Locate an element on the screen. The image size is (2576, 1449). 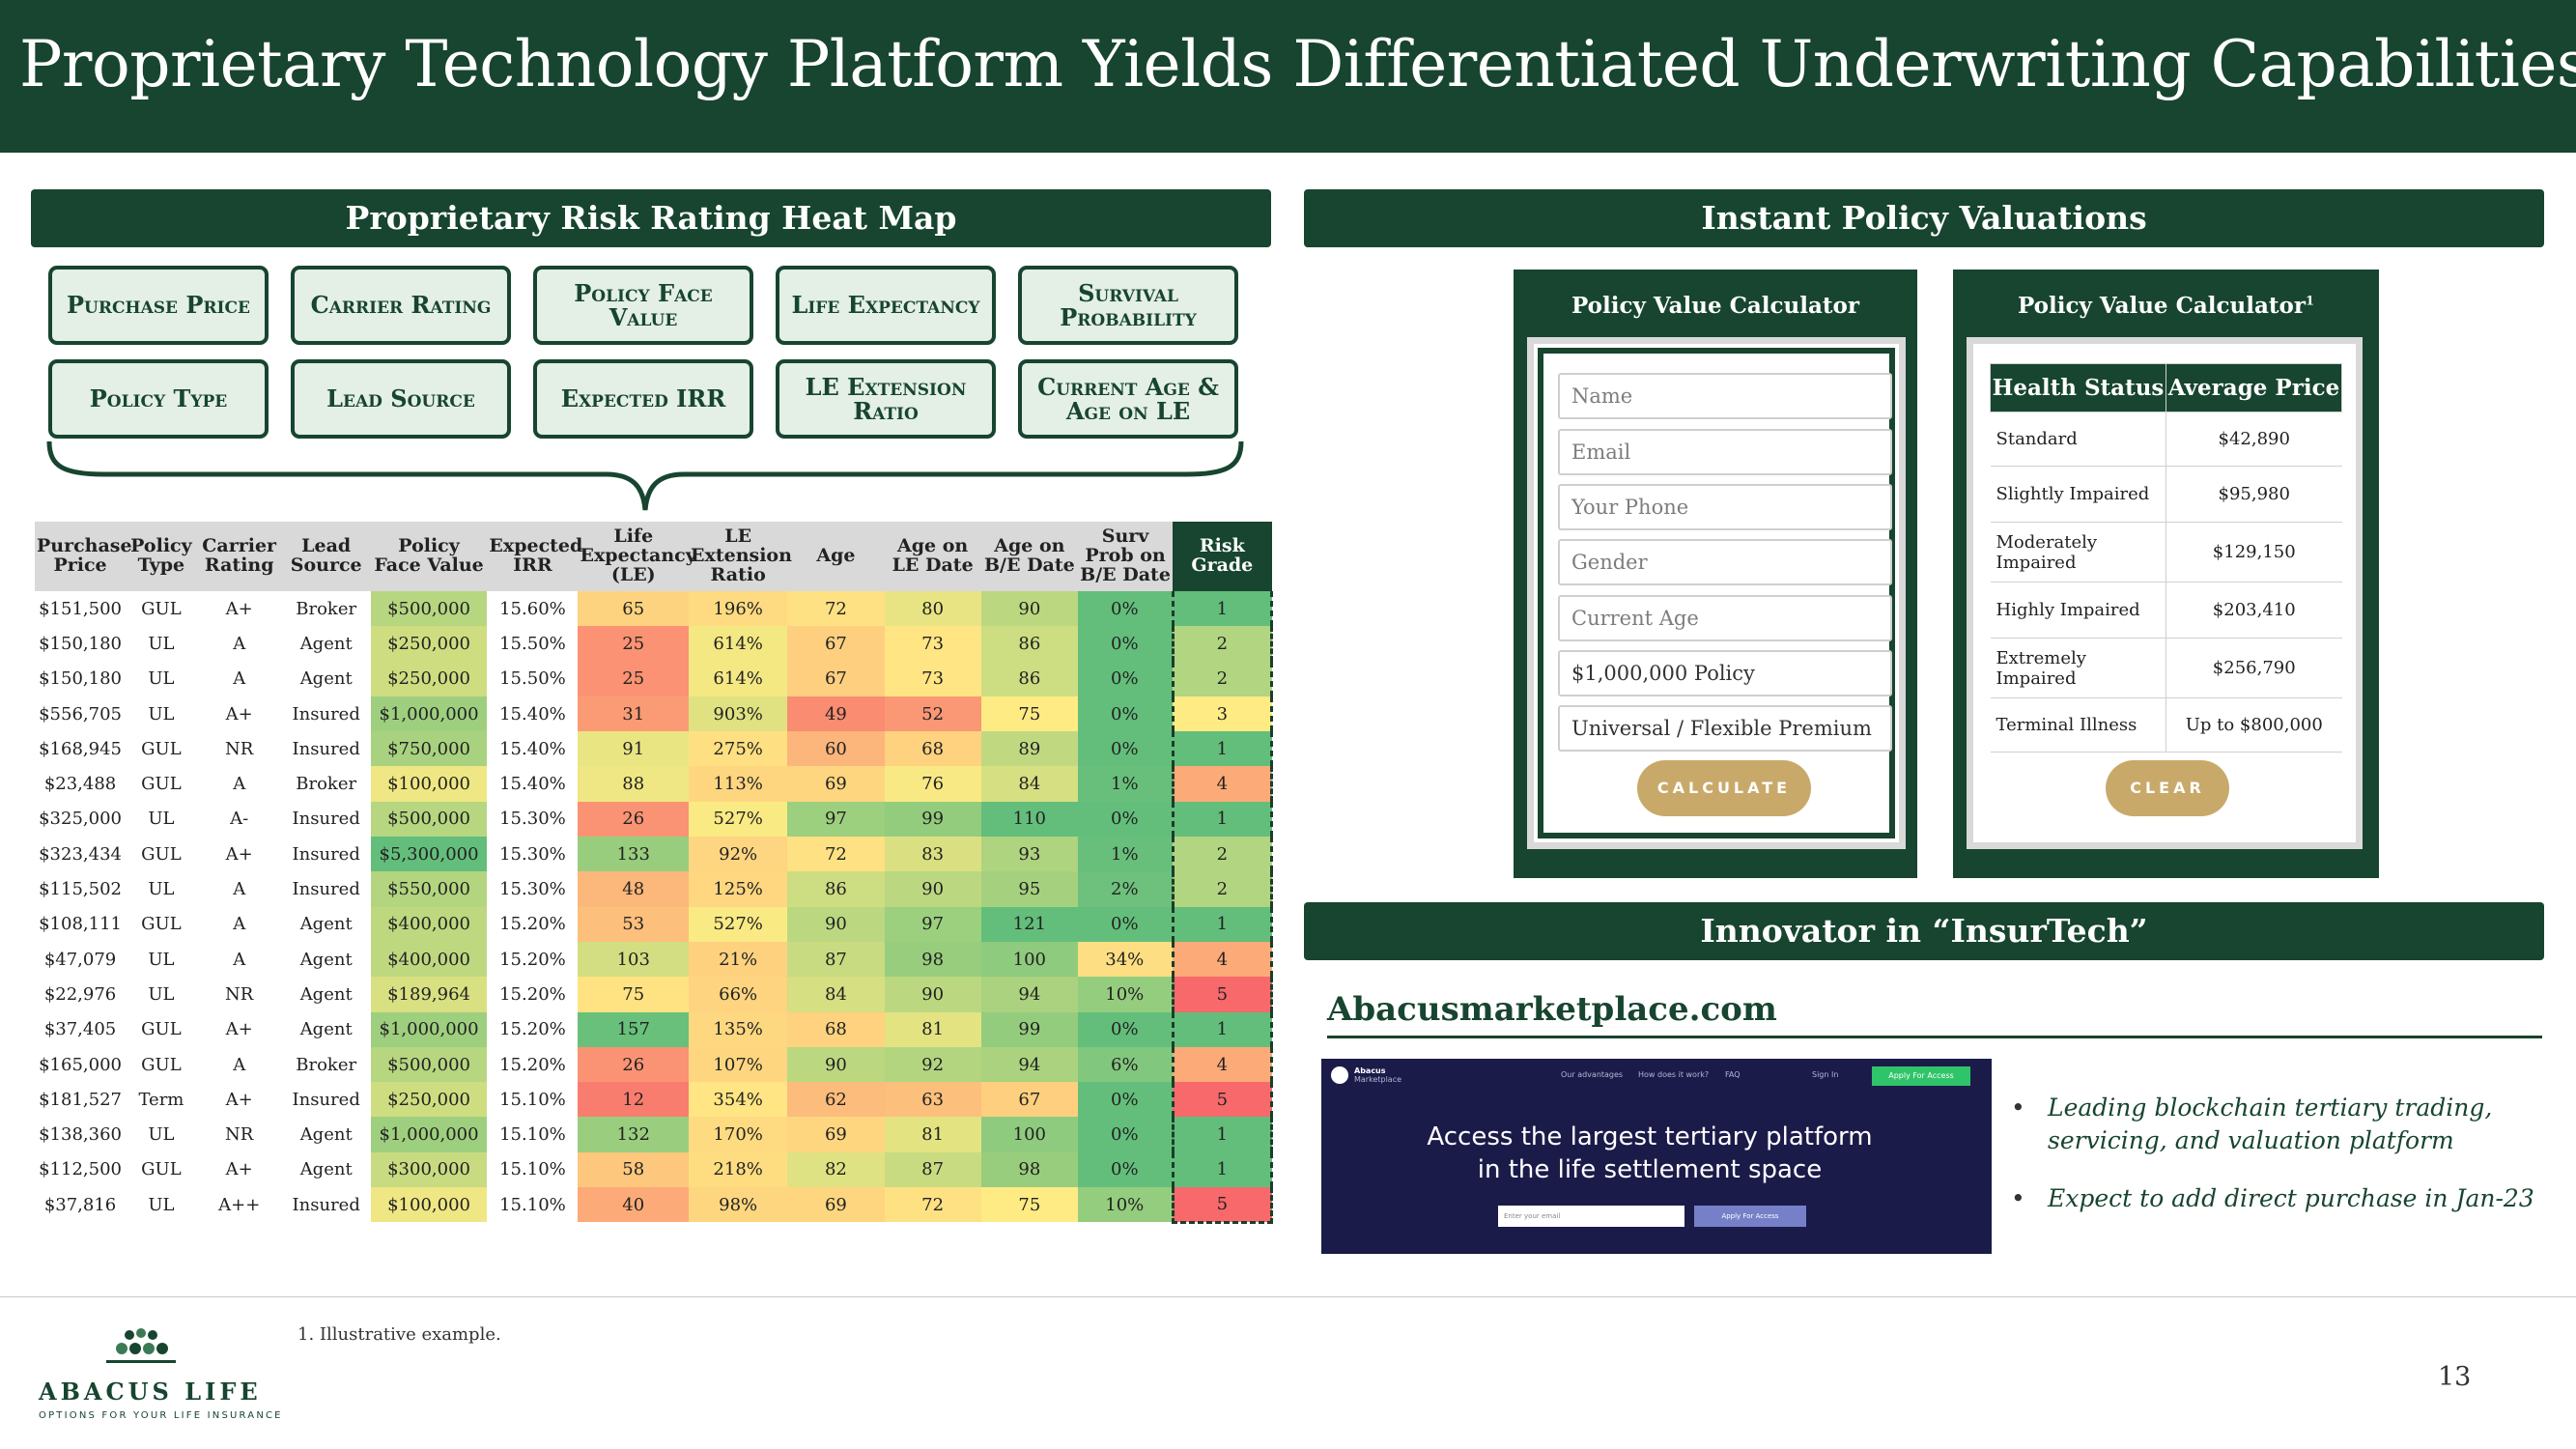
factor-box: Survival Probability is located at coordinates (1128, 305).